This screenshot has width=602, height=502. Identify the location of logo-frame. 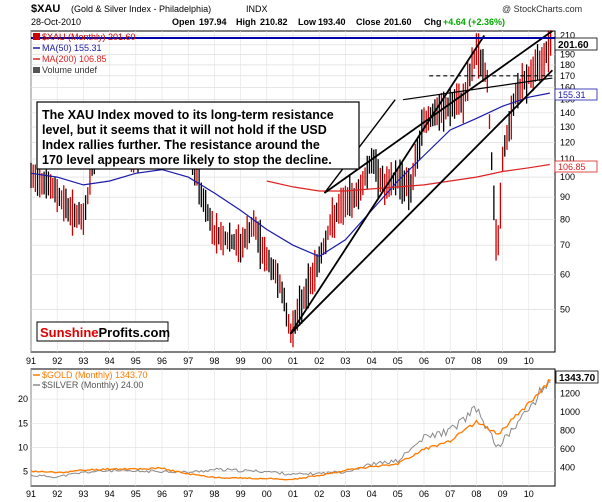
(102, 331).